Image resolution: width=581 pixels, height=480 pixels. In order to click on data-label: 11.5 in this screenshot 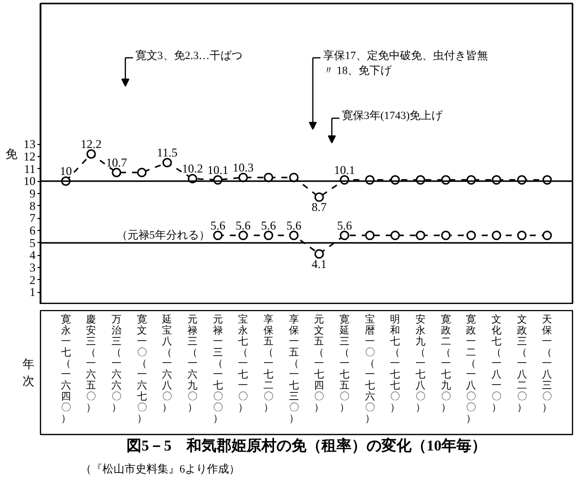, I will do `click(167, 153)`.